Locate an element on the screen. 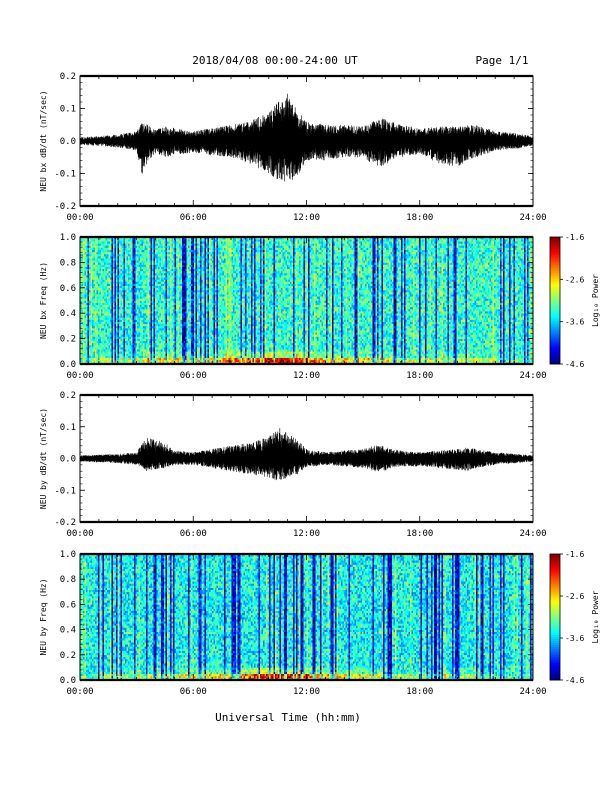 This screenshot has height=792, width=612. x-tick-label: 12:00 is located at coordinates (306, 218).